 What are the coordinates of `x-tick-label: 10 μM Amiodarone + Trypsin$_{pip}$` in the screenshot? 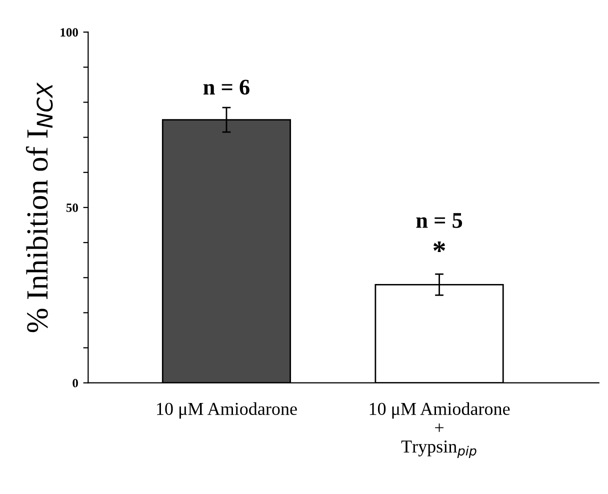 It's located at (440, 430).